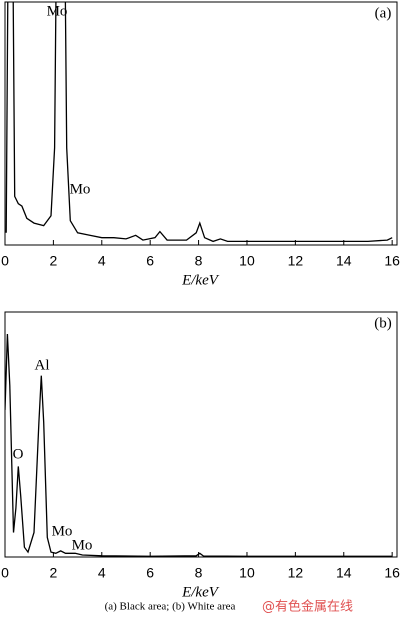 This screenshot has height=623, width=400. Describe the element at coordinates (170, 607) in the screenshot. I see `caption: (a) Black area; (b) White area` at that location.